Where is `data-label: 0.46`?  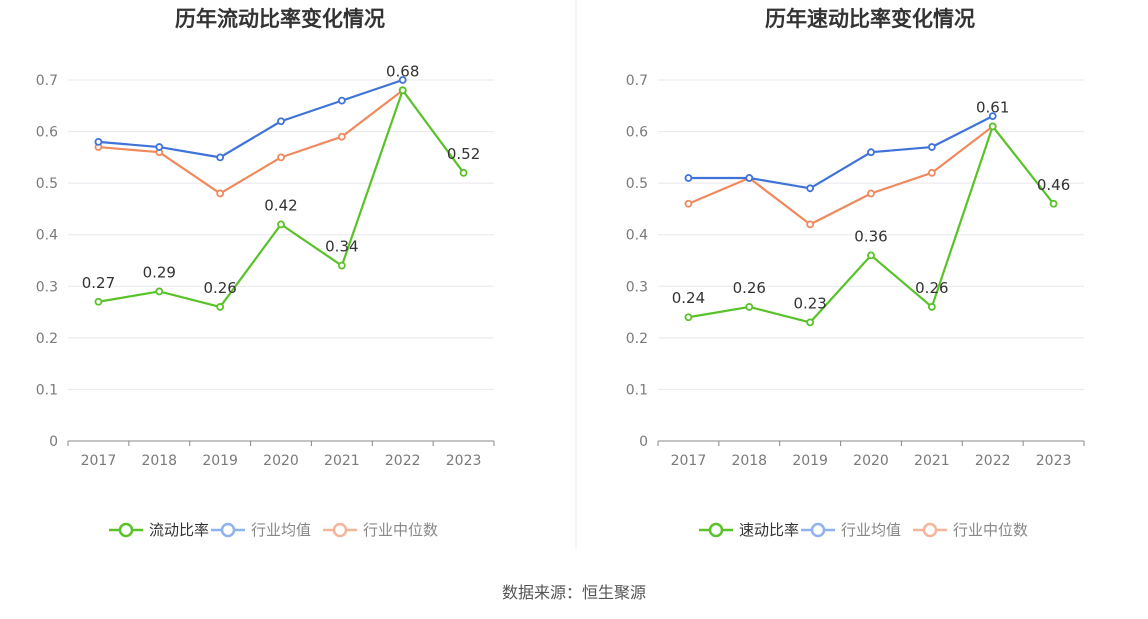 data-label: 0.46 is located at coordinates (1053, 185).